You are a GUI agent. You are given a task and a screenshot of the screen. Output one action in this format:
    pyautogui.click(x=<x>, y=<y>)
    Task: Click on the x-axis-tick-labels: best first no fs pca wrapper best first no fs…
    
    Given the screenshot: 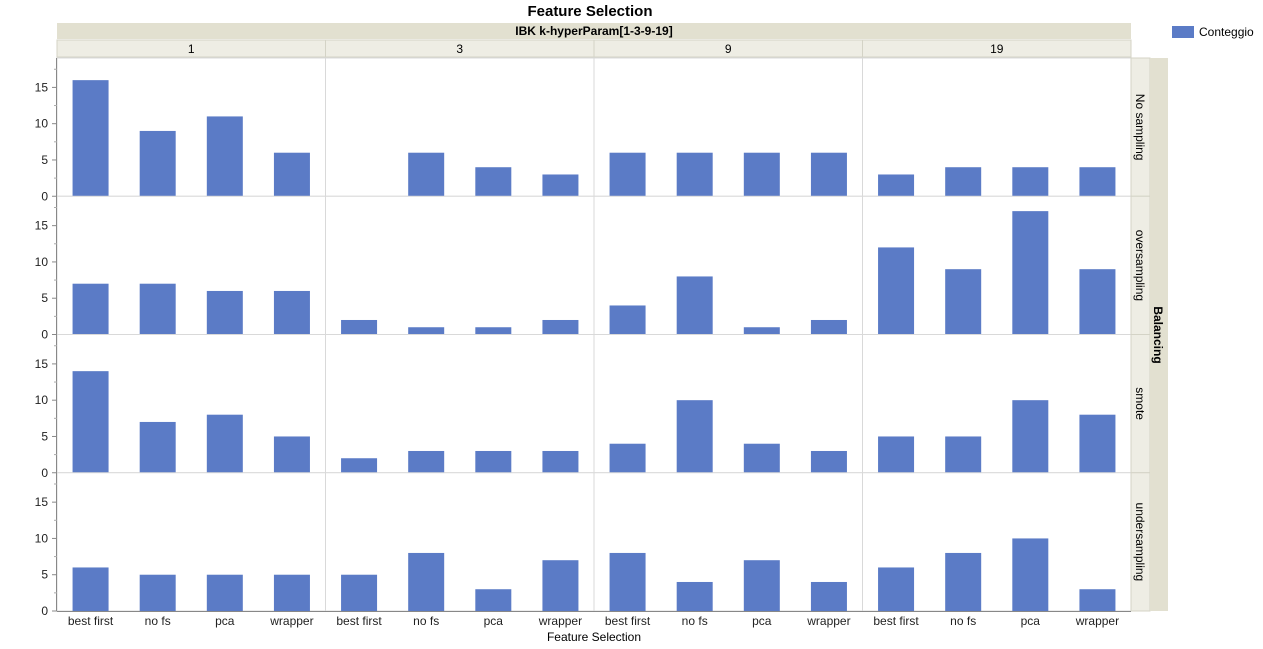 What is the action you would take?
    pyautogui.click(x=594, y=619)
    